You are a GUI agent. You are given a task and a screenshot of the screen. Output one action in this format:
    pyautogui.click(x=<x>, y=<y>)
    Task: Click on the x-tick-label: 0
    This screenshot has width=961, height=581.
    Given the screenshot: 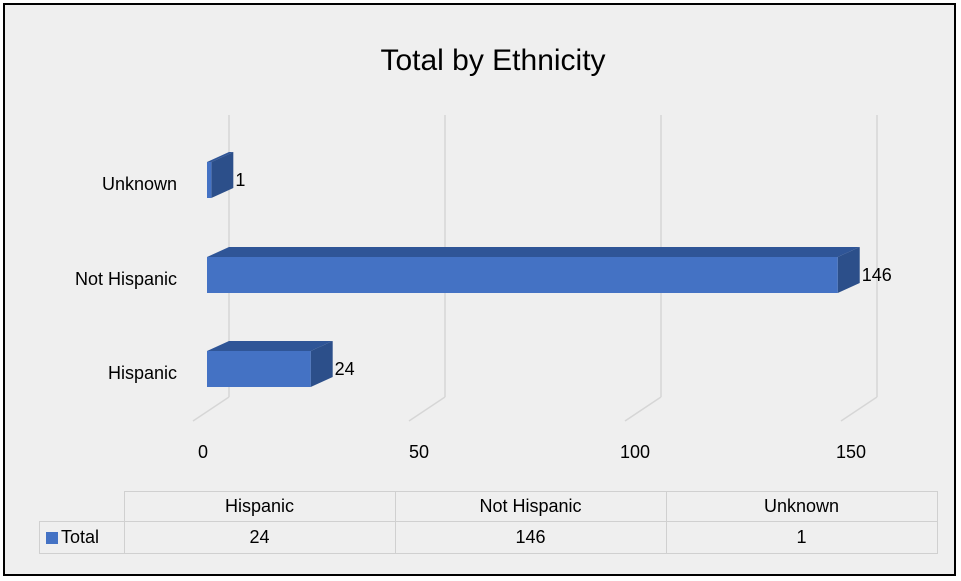 What is the action you would take?
    pyautogui.click(x=203, y=452)
    